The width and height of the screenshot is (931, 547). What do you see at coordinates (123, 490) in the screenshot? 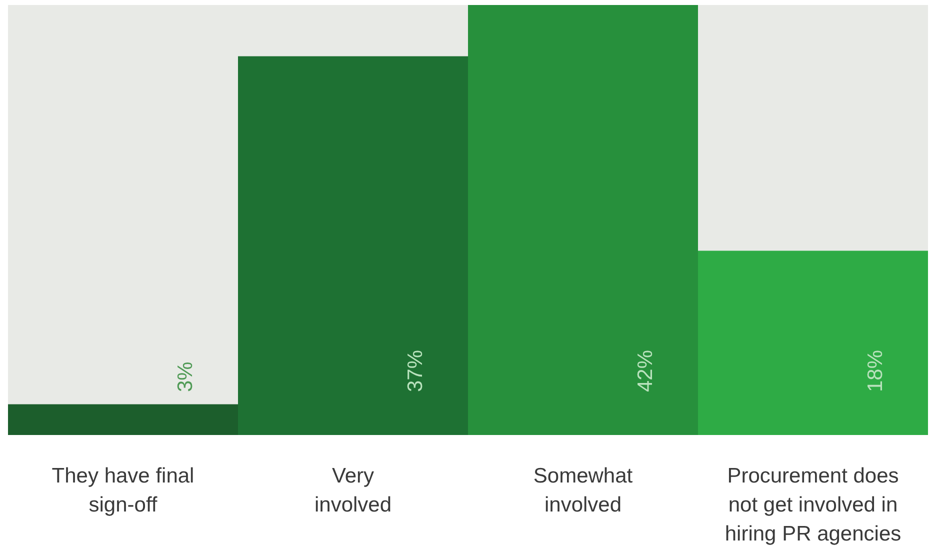
I see `x-tick-label: They have final sign-off` at bounding box center [123, 490].